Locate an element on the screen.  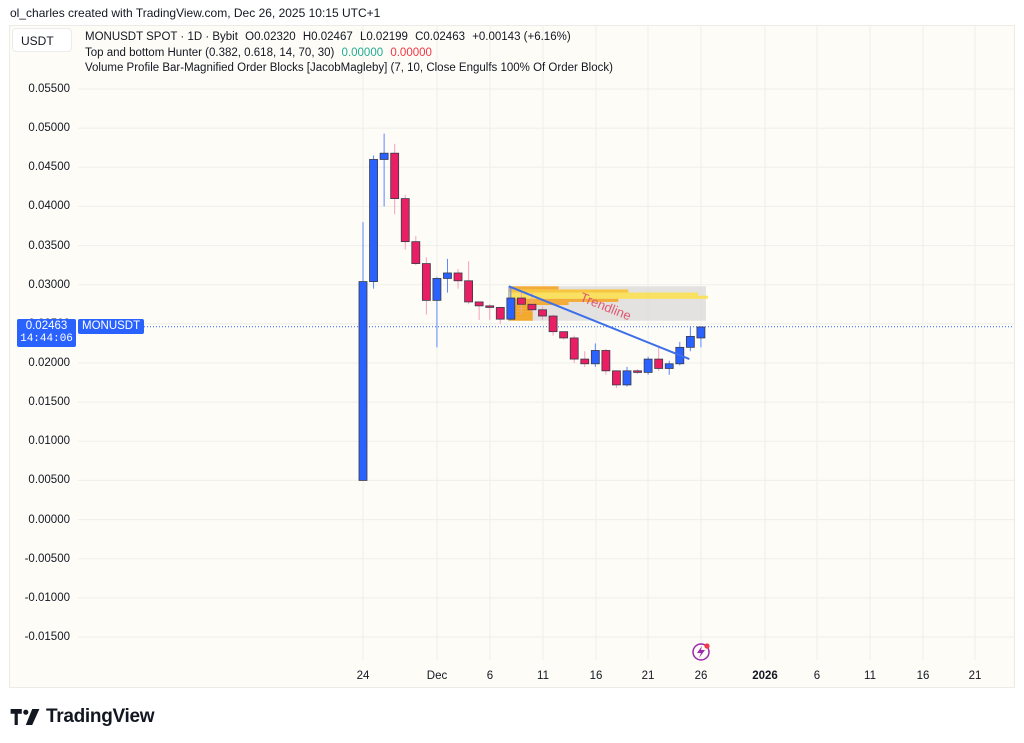
tradingview-logo-icon is located at coordinates (25, 717).